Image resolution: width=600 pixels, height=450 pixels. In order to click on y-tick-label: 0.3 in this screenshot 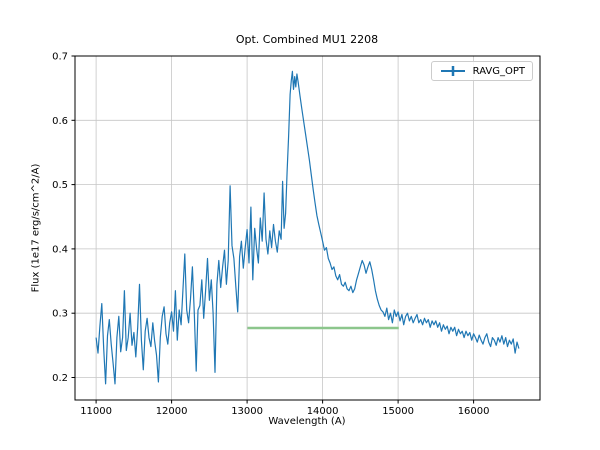, I will do `click(60, 314)`.